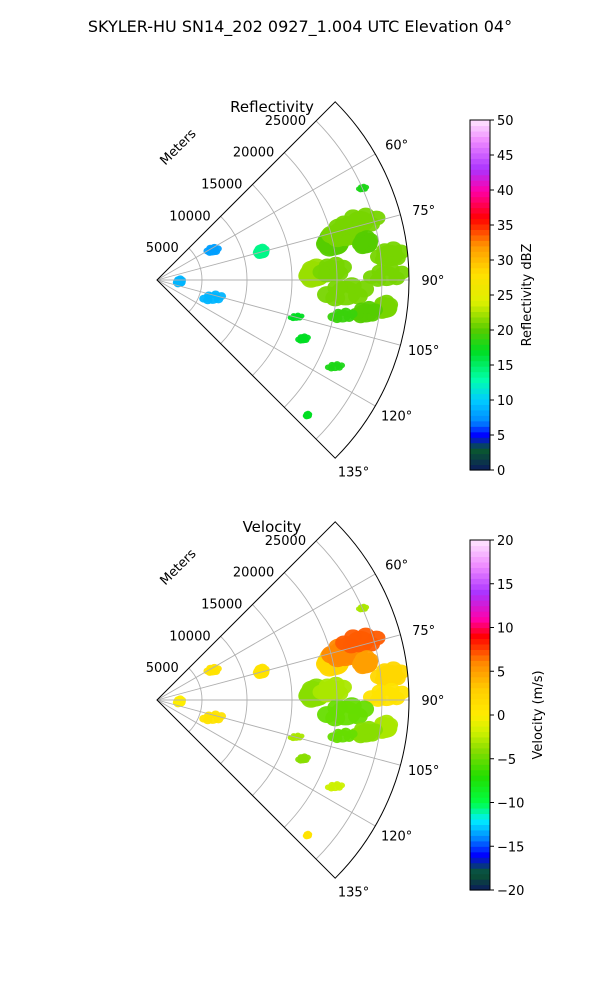  What do you see at coordinates (253, 153) in the screenshot?
I see `reflectivity-range-tick-label: 20000` at bounding box center [253, 153].